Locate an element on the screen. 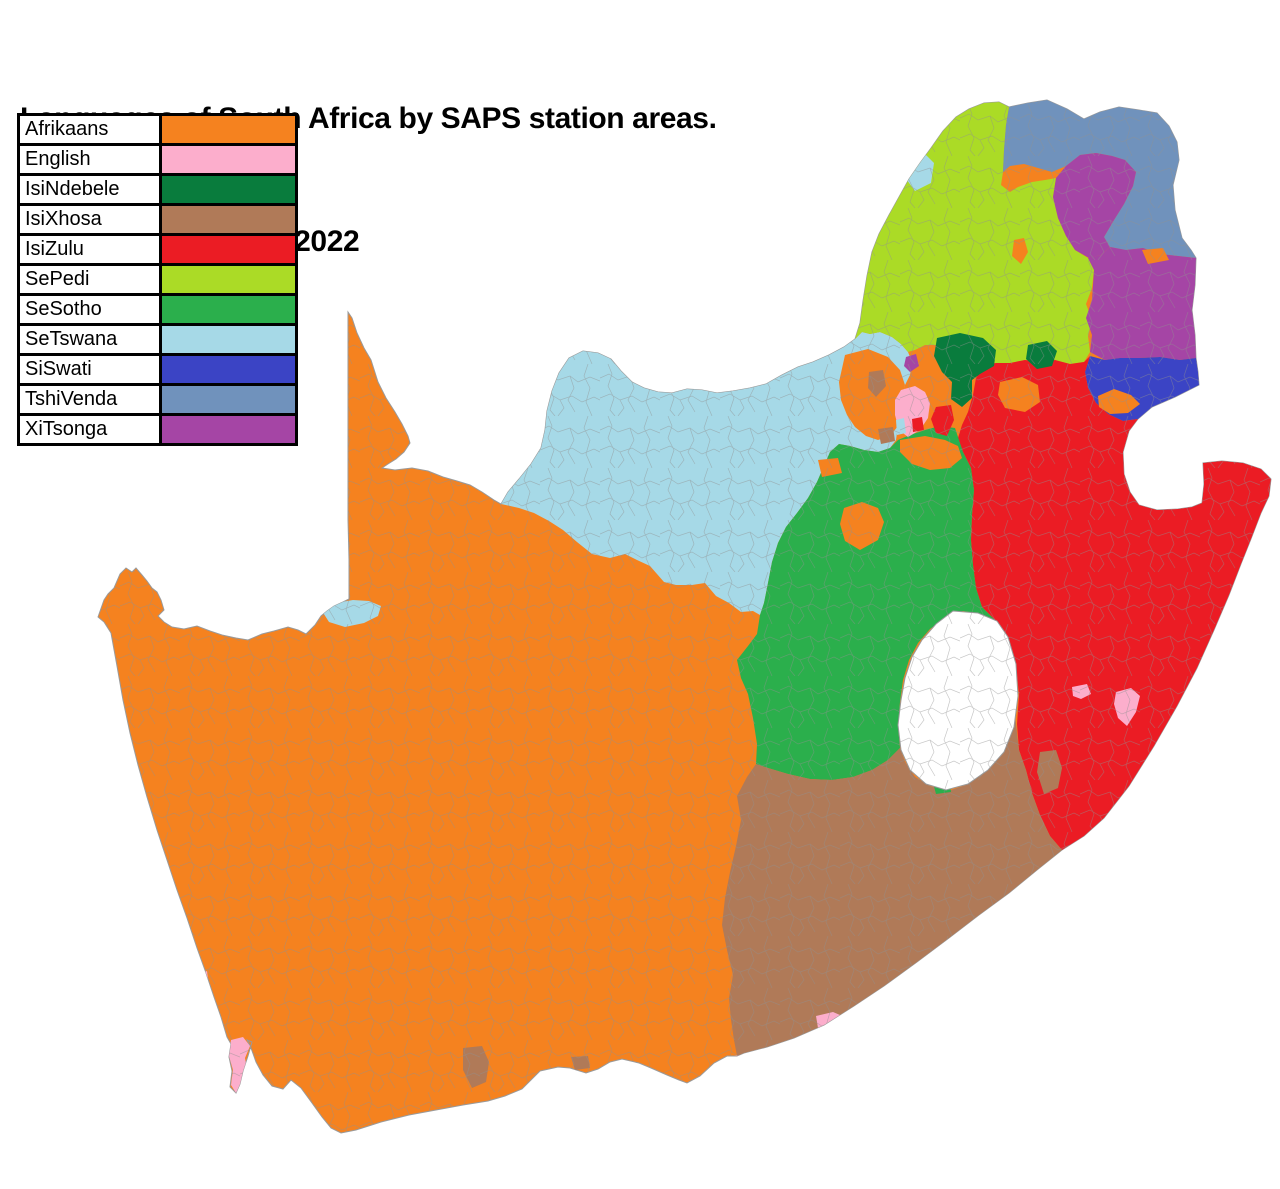  legend-row: IsiNdebele is located at coordinates (157, 188).